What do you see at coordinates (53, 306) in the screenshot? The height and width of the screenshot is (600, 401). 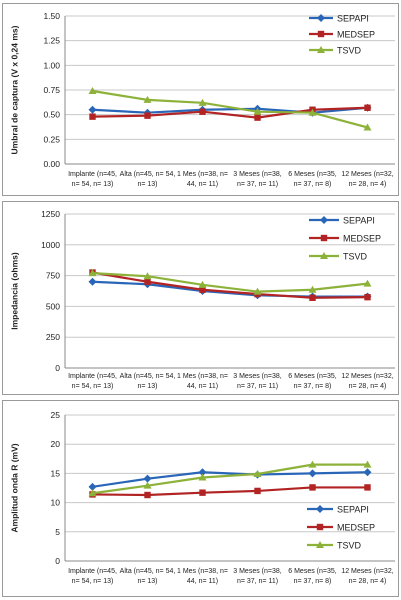 I see `y-tick-label: 500` at bounding box center [53, 306].